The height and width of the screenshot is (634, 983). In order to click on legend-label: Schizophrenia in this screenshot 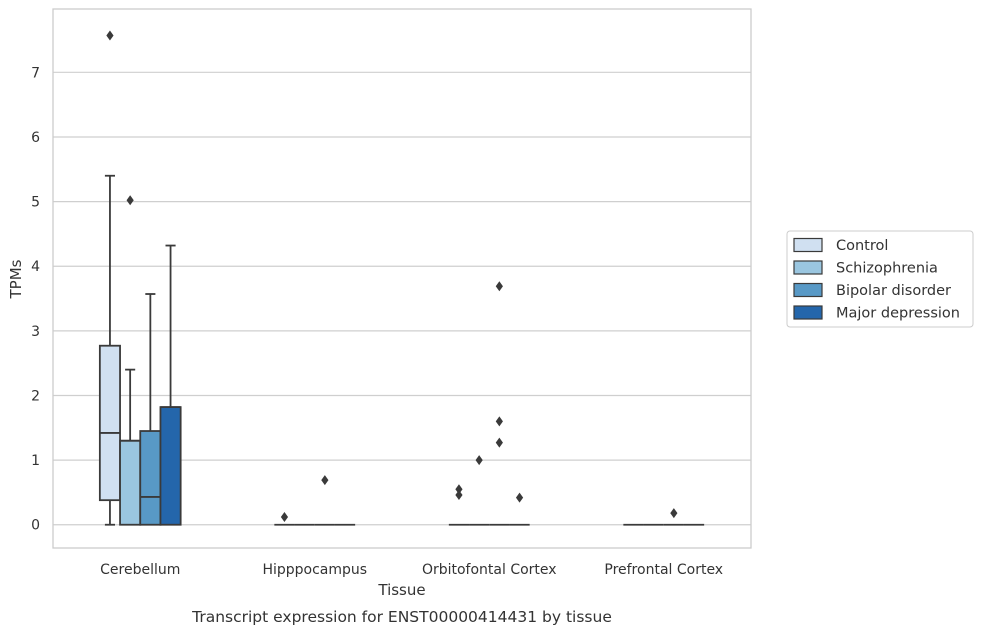, I will do `click(887, 269)`.